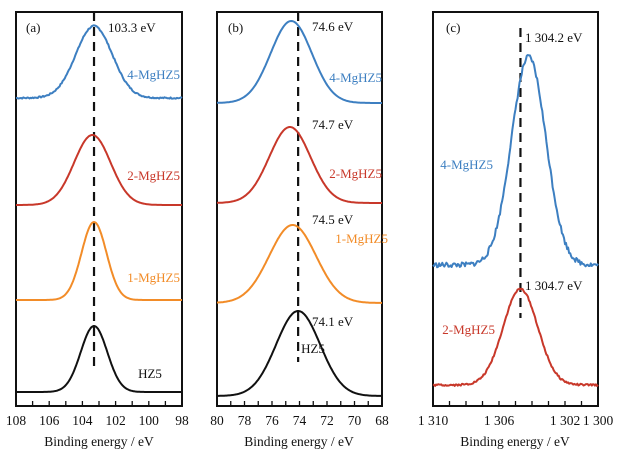  What do you see at coordinates (433, 420) in the screenshot?
I see `x-tick-label: 1 310` at bounding box center [433, 420].